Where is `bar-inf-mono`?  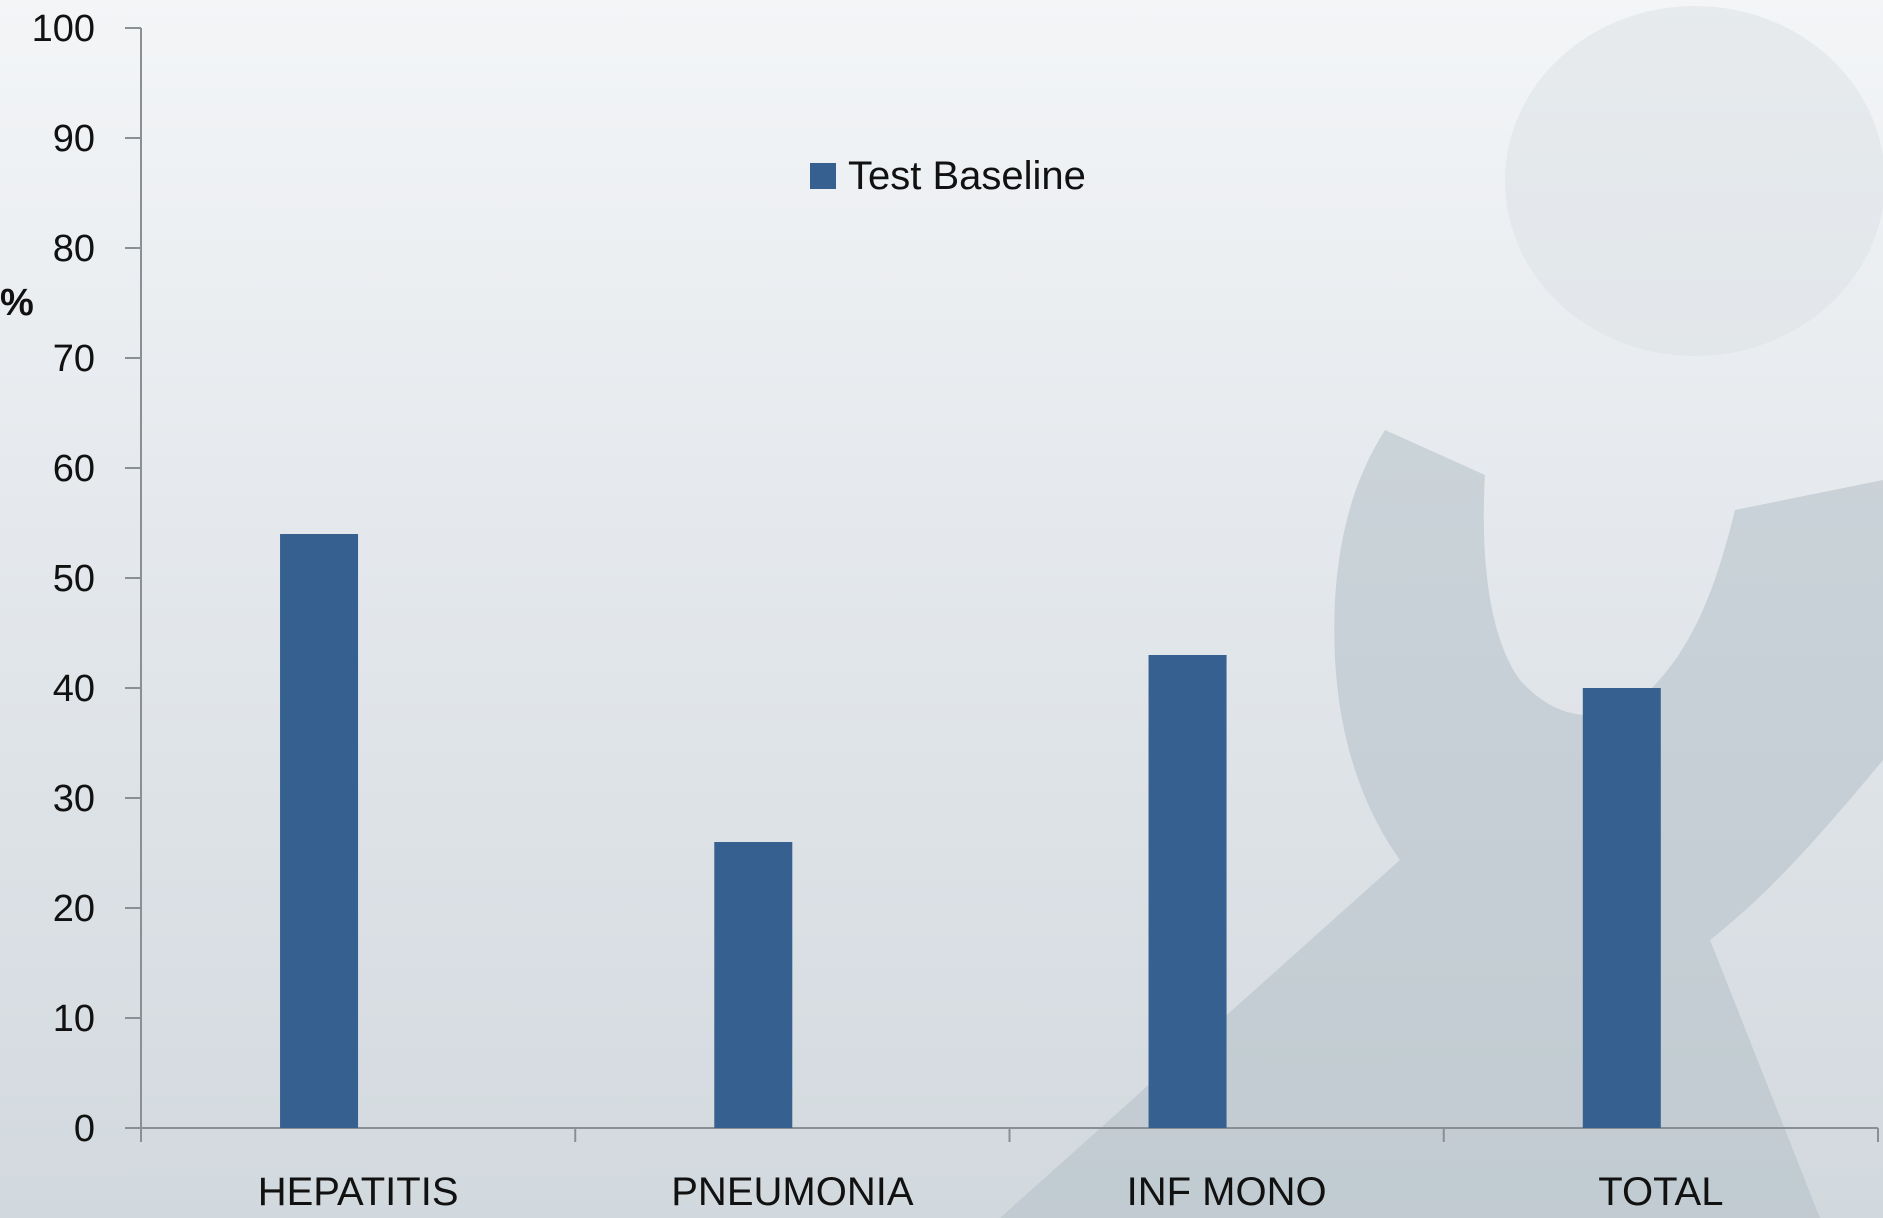 bar-inf-mono is located at coordinates (1187, 891).